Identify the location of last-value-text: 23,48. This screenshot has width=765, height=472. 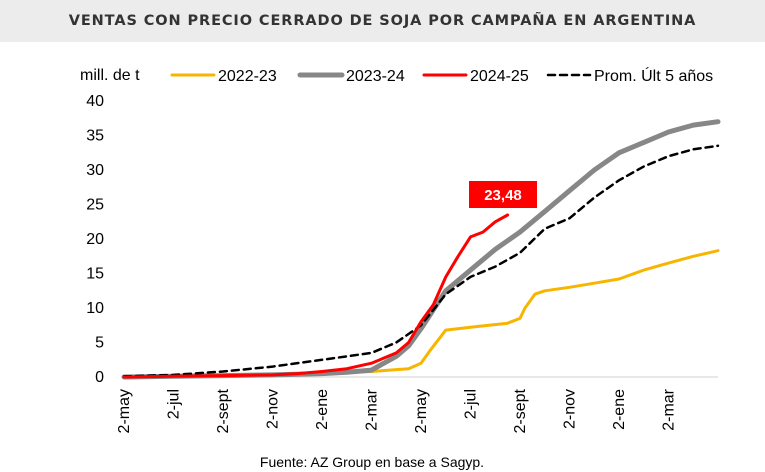
(503, 195).